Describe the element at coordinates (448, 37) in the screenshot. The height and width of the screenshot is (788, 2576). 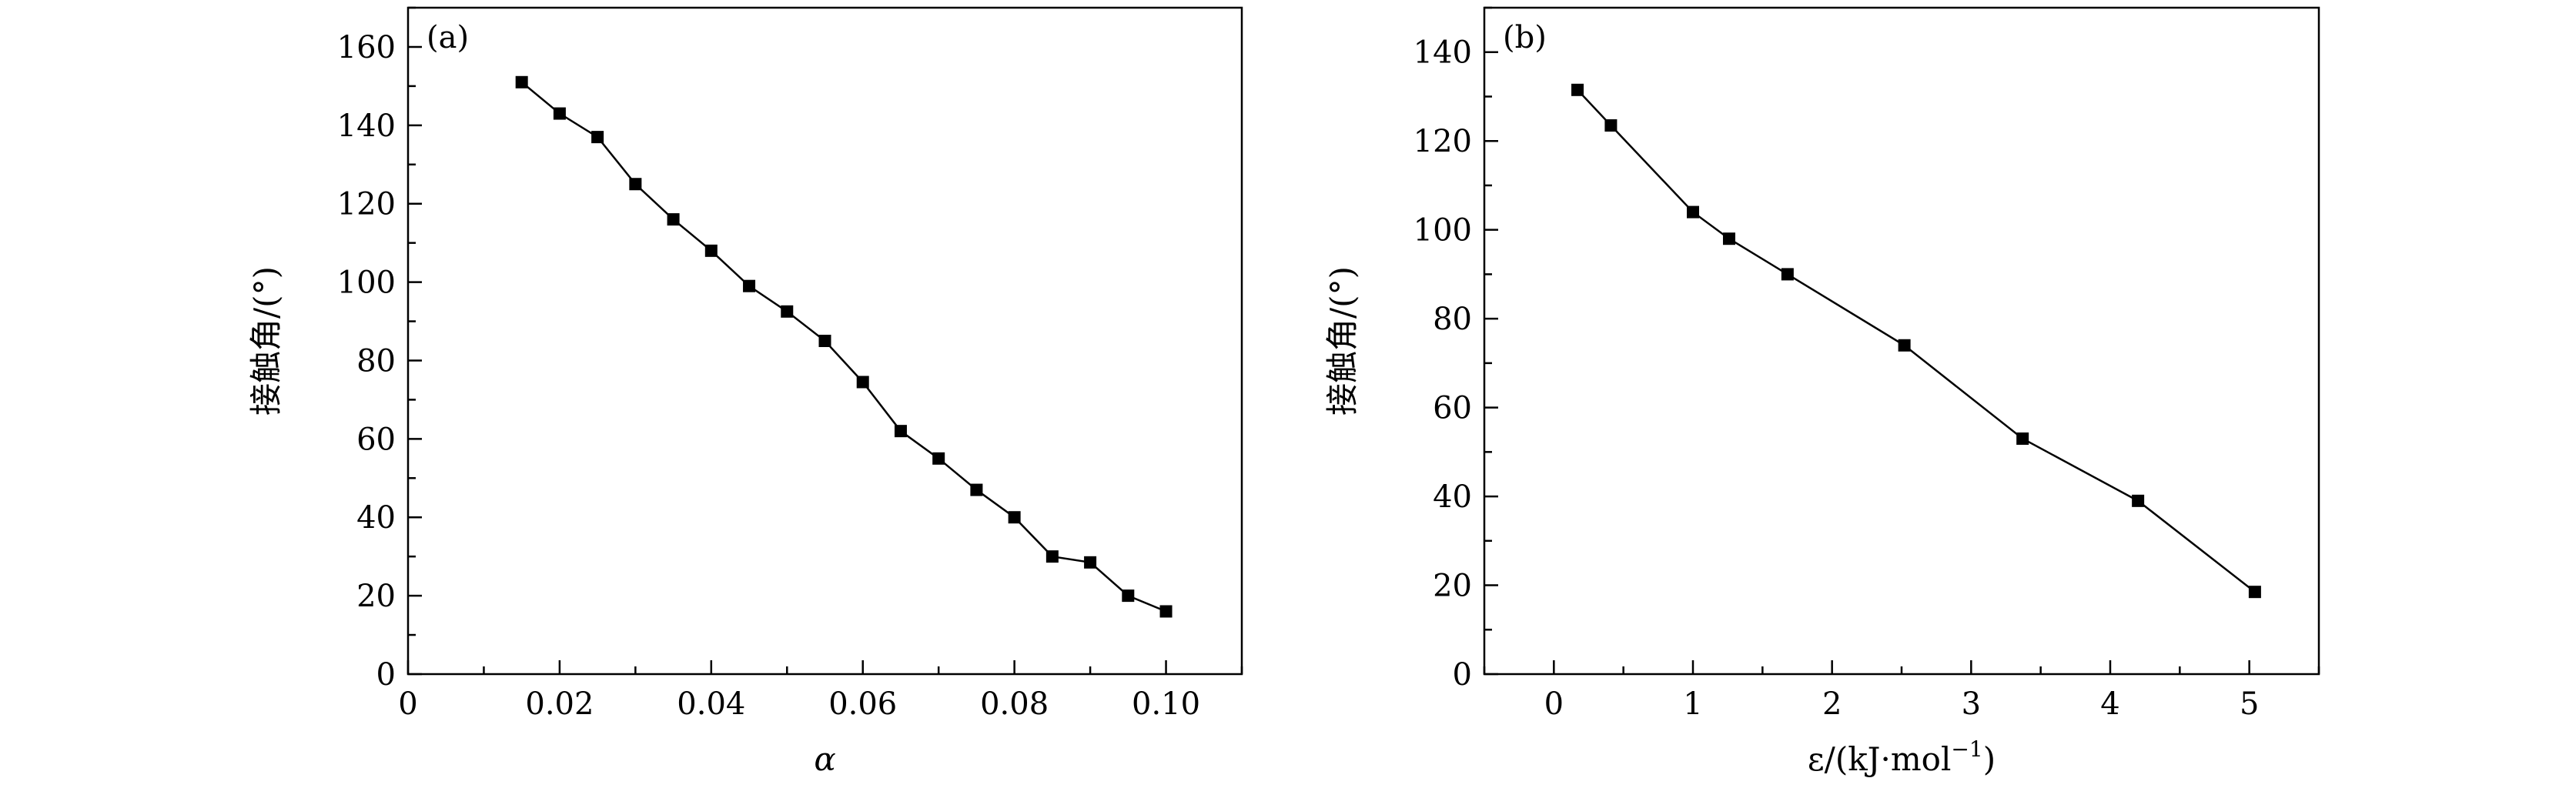
I see `panel-label: (a)` at that location.